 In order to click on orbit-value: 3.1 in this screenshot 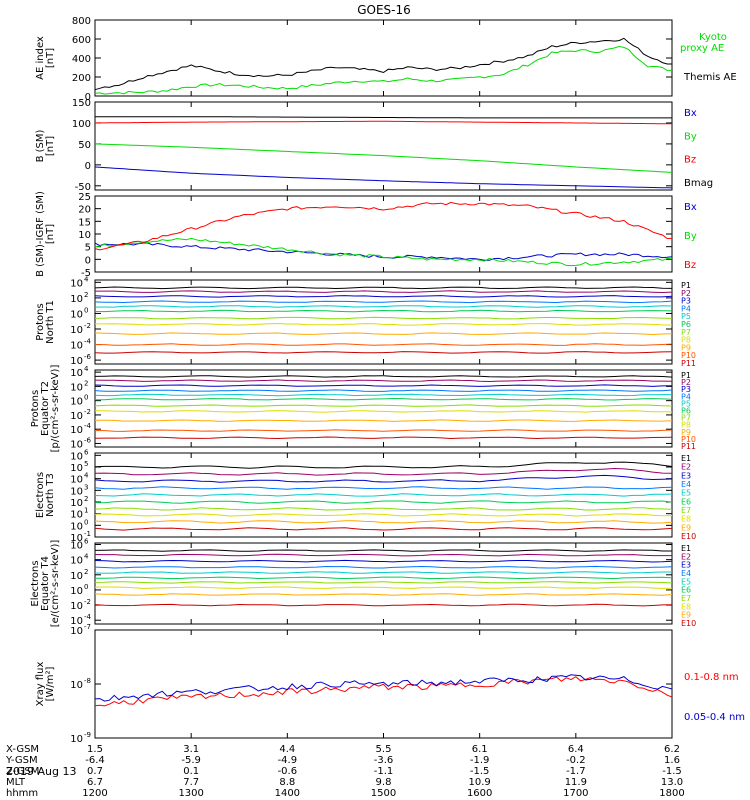, I will do `click(191, 749)`.